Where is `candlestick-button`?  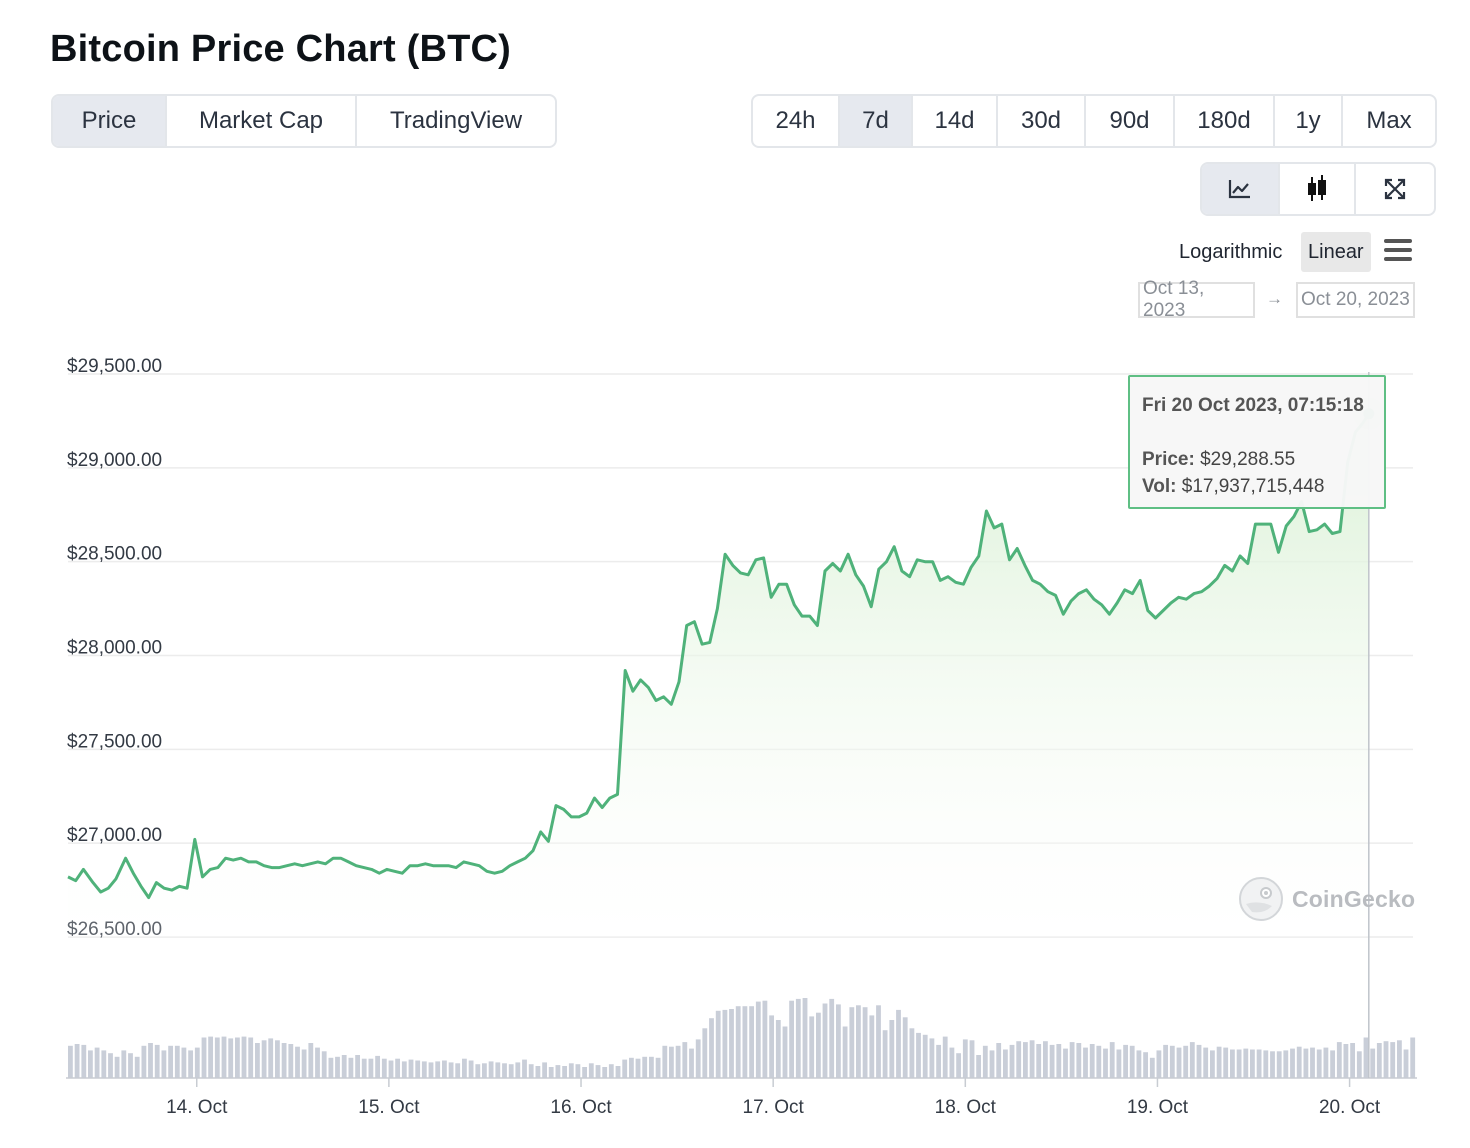
candlestick-button is located at coordinates (1318, 189).